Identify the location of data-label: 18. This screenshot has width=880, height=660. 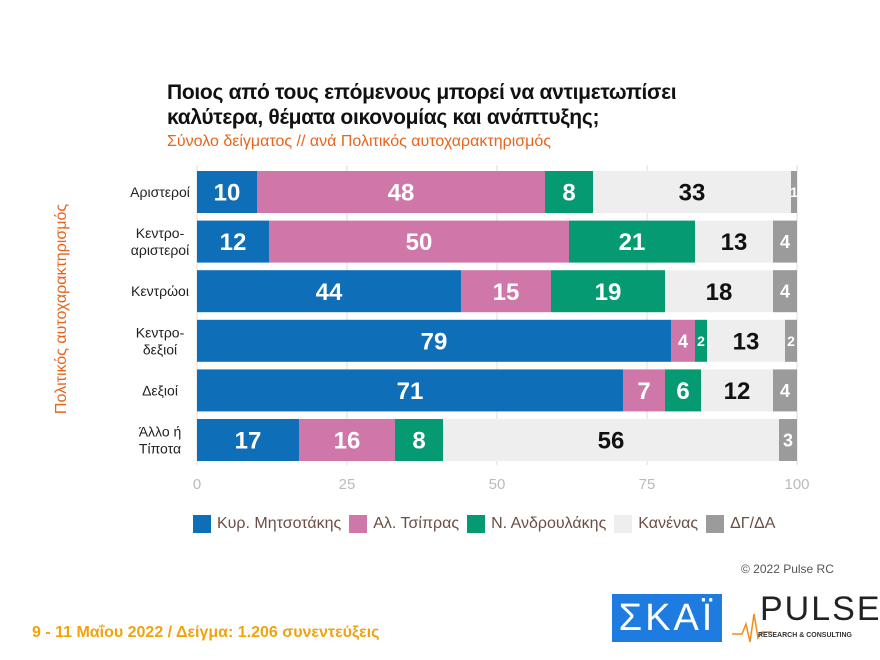
(719, 292).